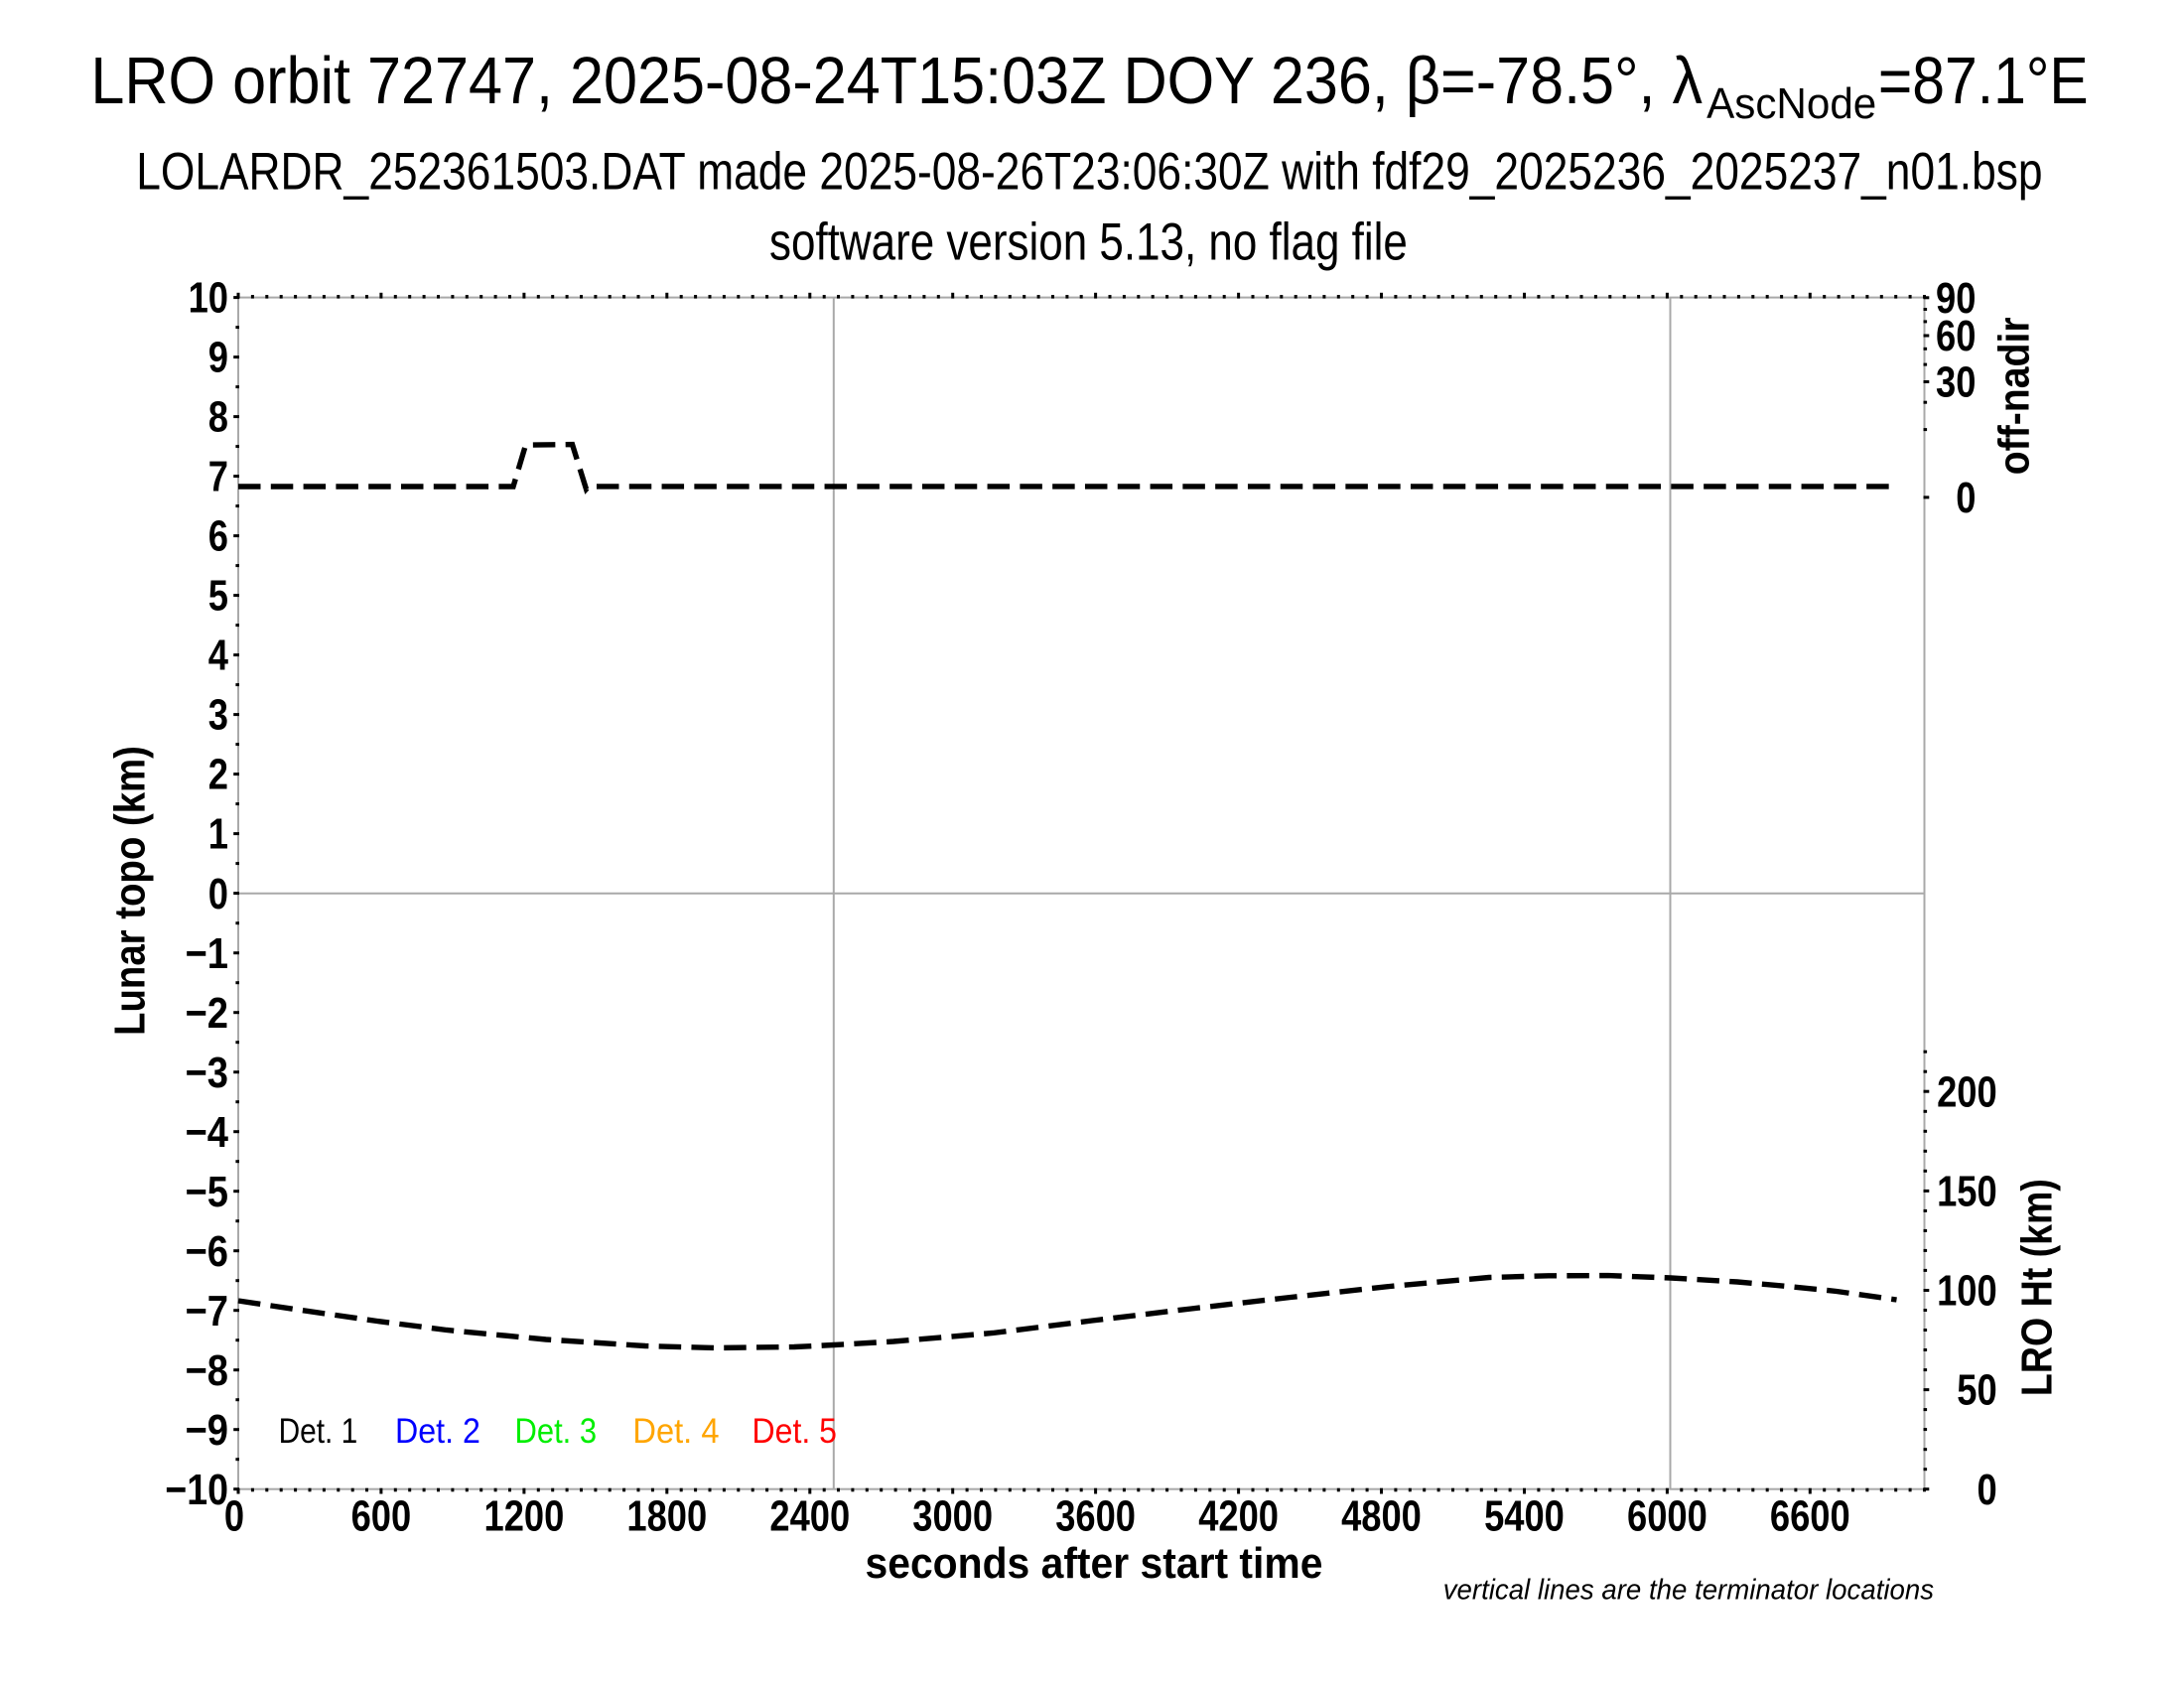  I want to click on svg-text: 90, so click(1956, 298).